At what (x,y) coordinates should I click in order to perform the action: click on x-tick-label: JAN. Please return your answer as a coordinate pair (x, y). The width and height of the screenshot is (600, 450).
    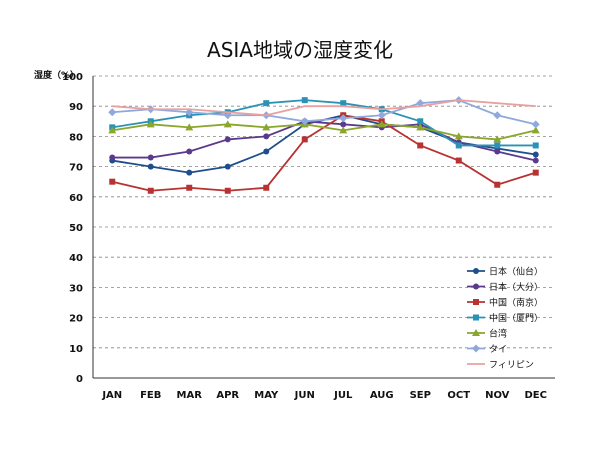
    Looking at the image, I should click on (111, 395).